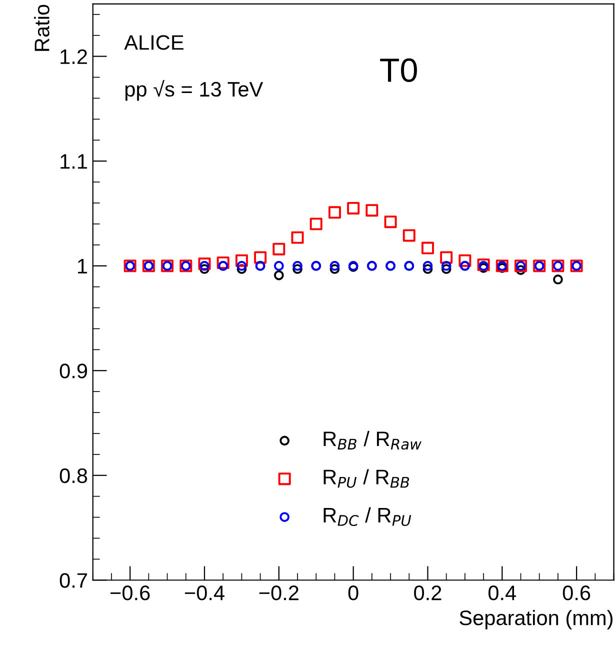 Image resolution: width=615 pixels, height=657 pixels. Describe the element at coordinates (373, 440) in the screenshot. I see `legend-label: R$_{BB}$ / R$_{Raw}$` at that location.